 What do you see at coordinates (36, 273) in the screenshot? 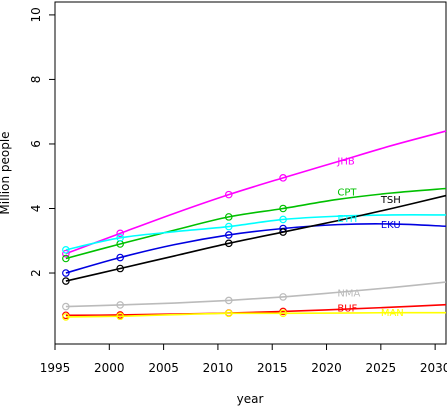
I see `y-tick-label: 2` at bounding box center [36, 273].